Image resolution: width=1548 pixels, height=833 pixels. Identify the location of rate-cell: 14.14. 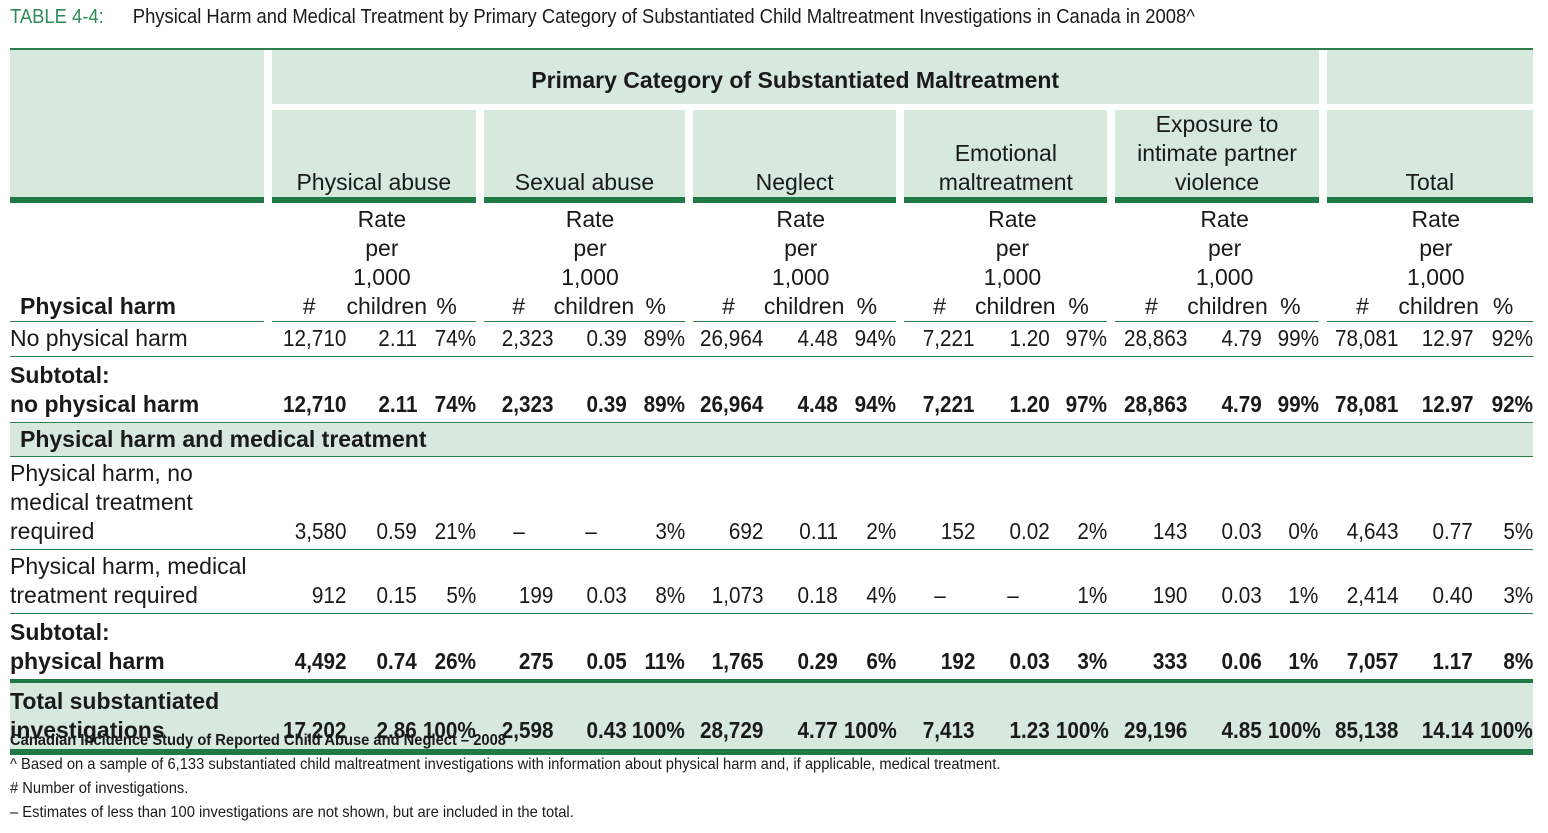
(1436, 719).